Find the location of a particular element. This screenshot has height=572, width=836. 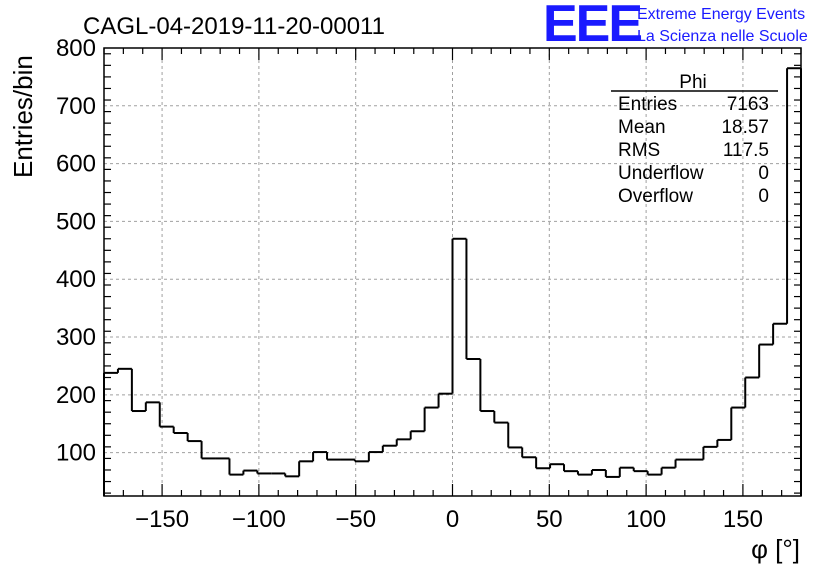

y-tick-label: 600 is located at coordinates (76, 164).